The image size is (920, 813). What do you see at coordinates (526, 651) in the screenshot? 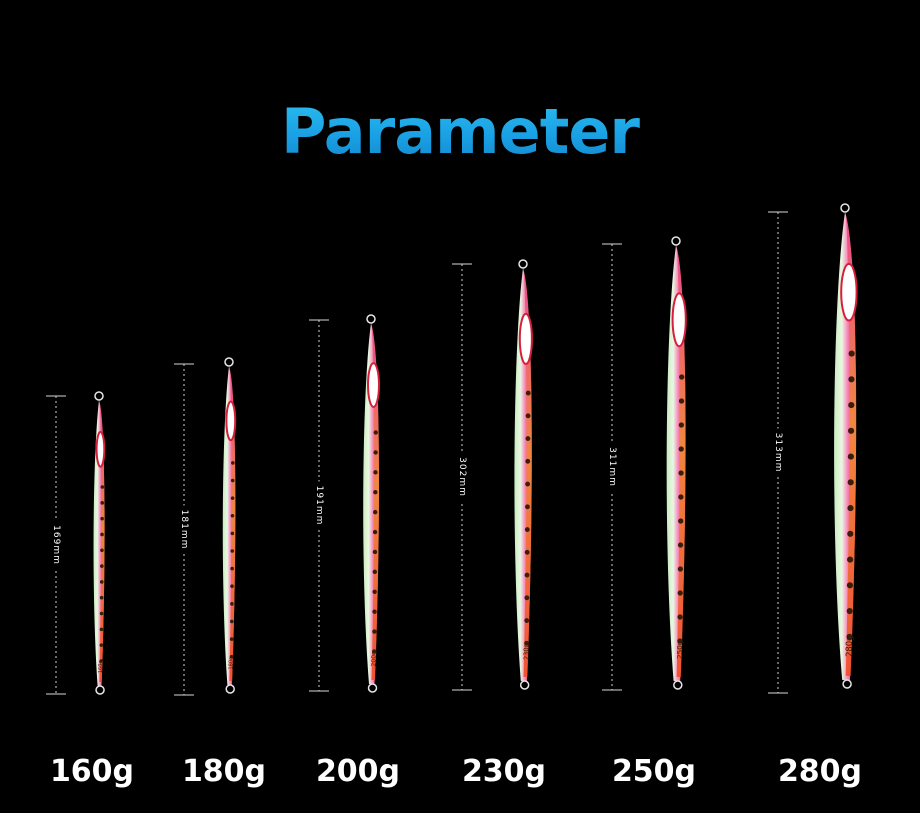
I see `lure-weight-tag: 230g` at bounding box center [526, 651].